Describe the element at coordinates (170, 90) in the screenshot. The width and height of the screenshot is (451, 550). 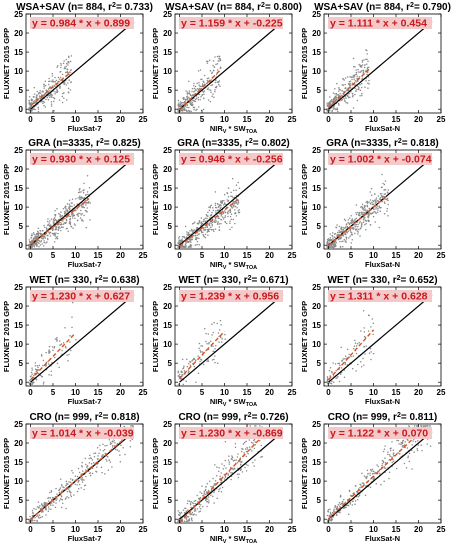
I see `y-tick-label: 5` at that location.